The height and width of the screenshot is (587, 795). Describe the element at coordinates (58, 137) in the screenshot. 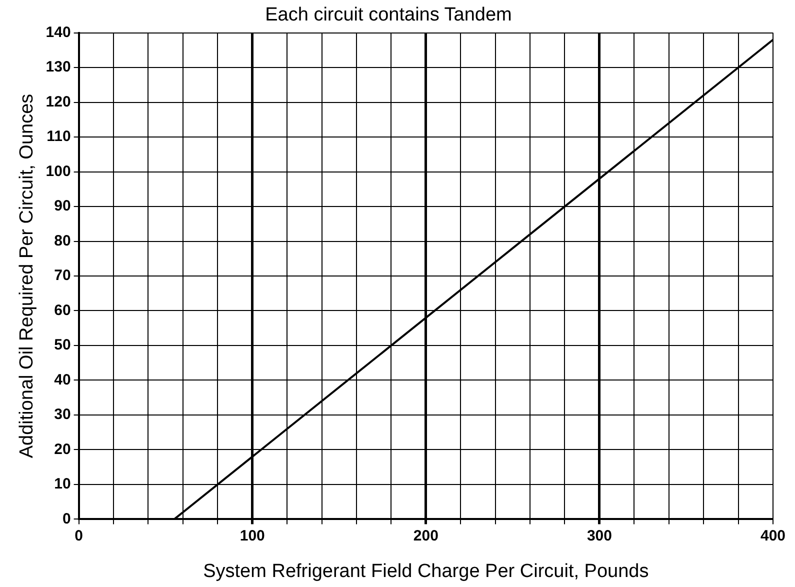

I see `y-tick-label: 110` at that location.